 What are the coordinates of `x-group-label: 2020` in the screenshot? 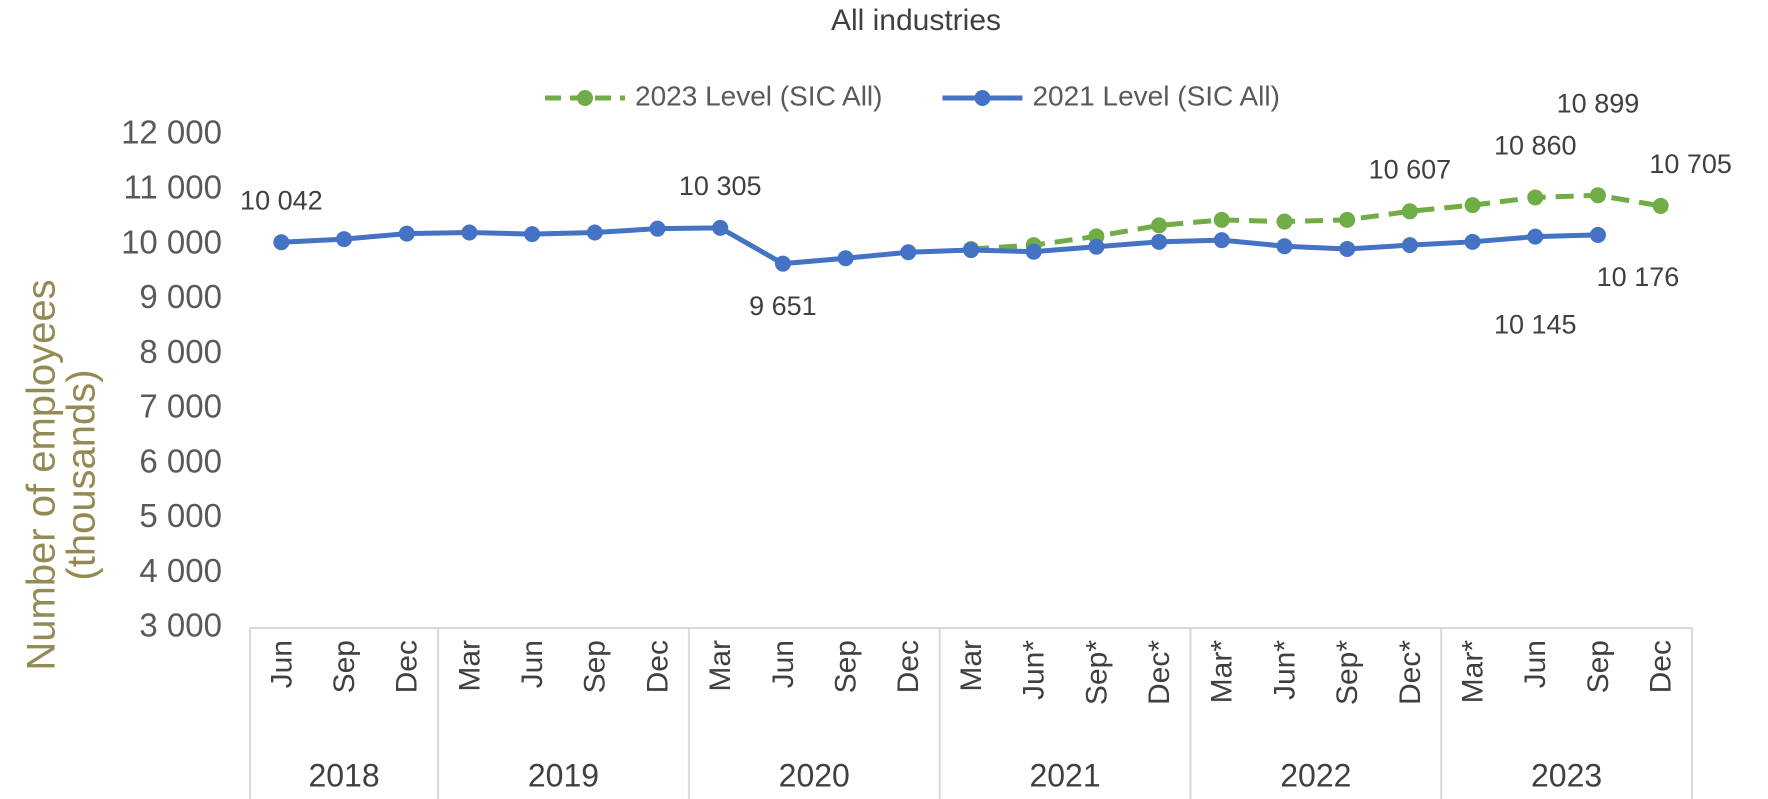 It's located at (814, 775).